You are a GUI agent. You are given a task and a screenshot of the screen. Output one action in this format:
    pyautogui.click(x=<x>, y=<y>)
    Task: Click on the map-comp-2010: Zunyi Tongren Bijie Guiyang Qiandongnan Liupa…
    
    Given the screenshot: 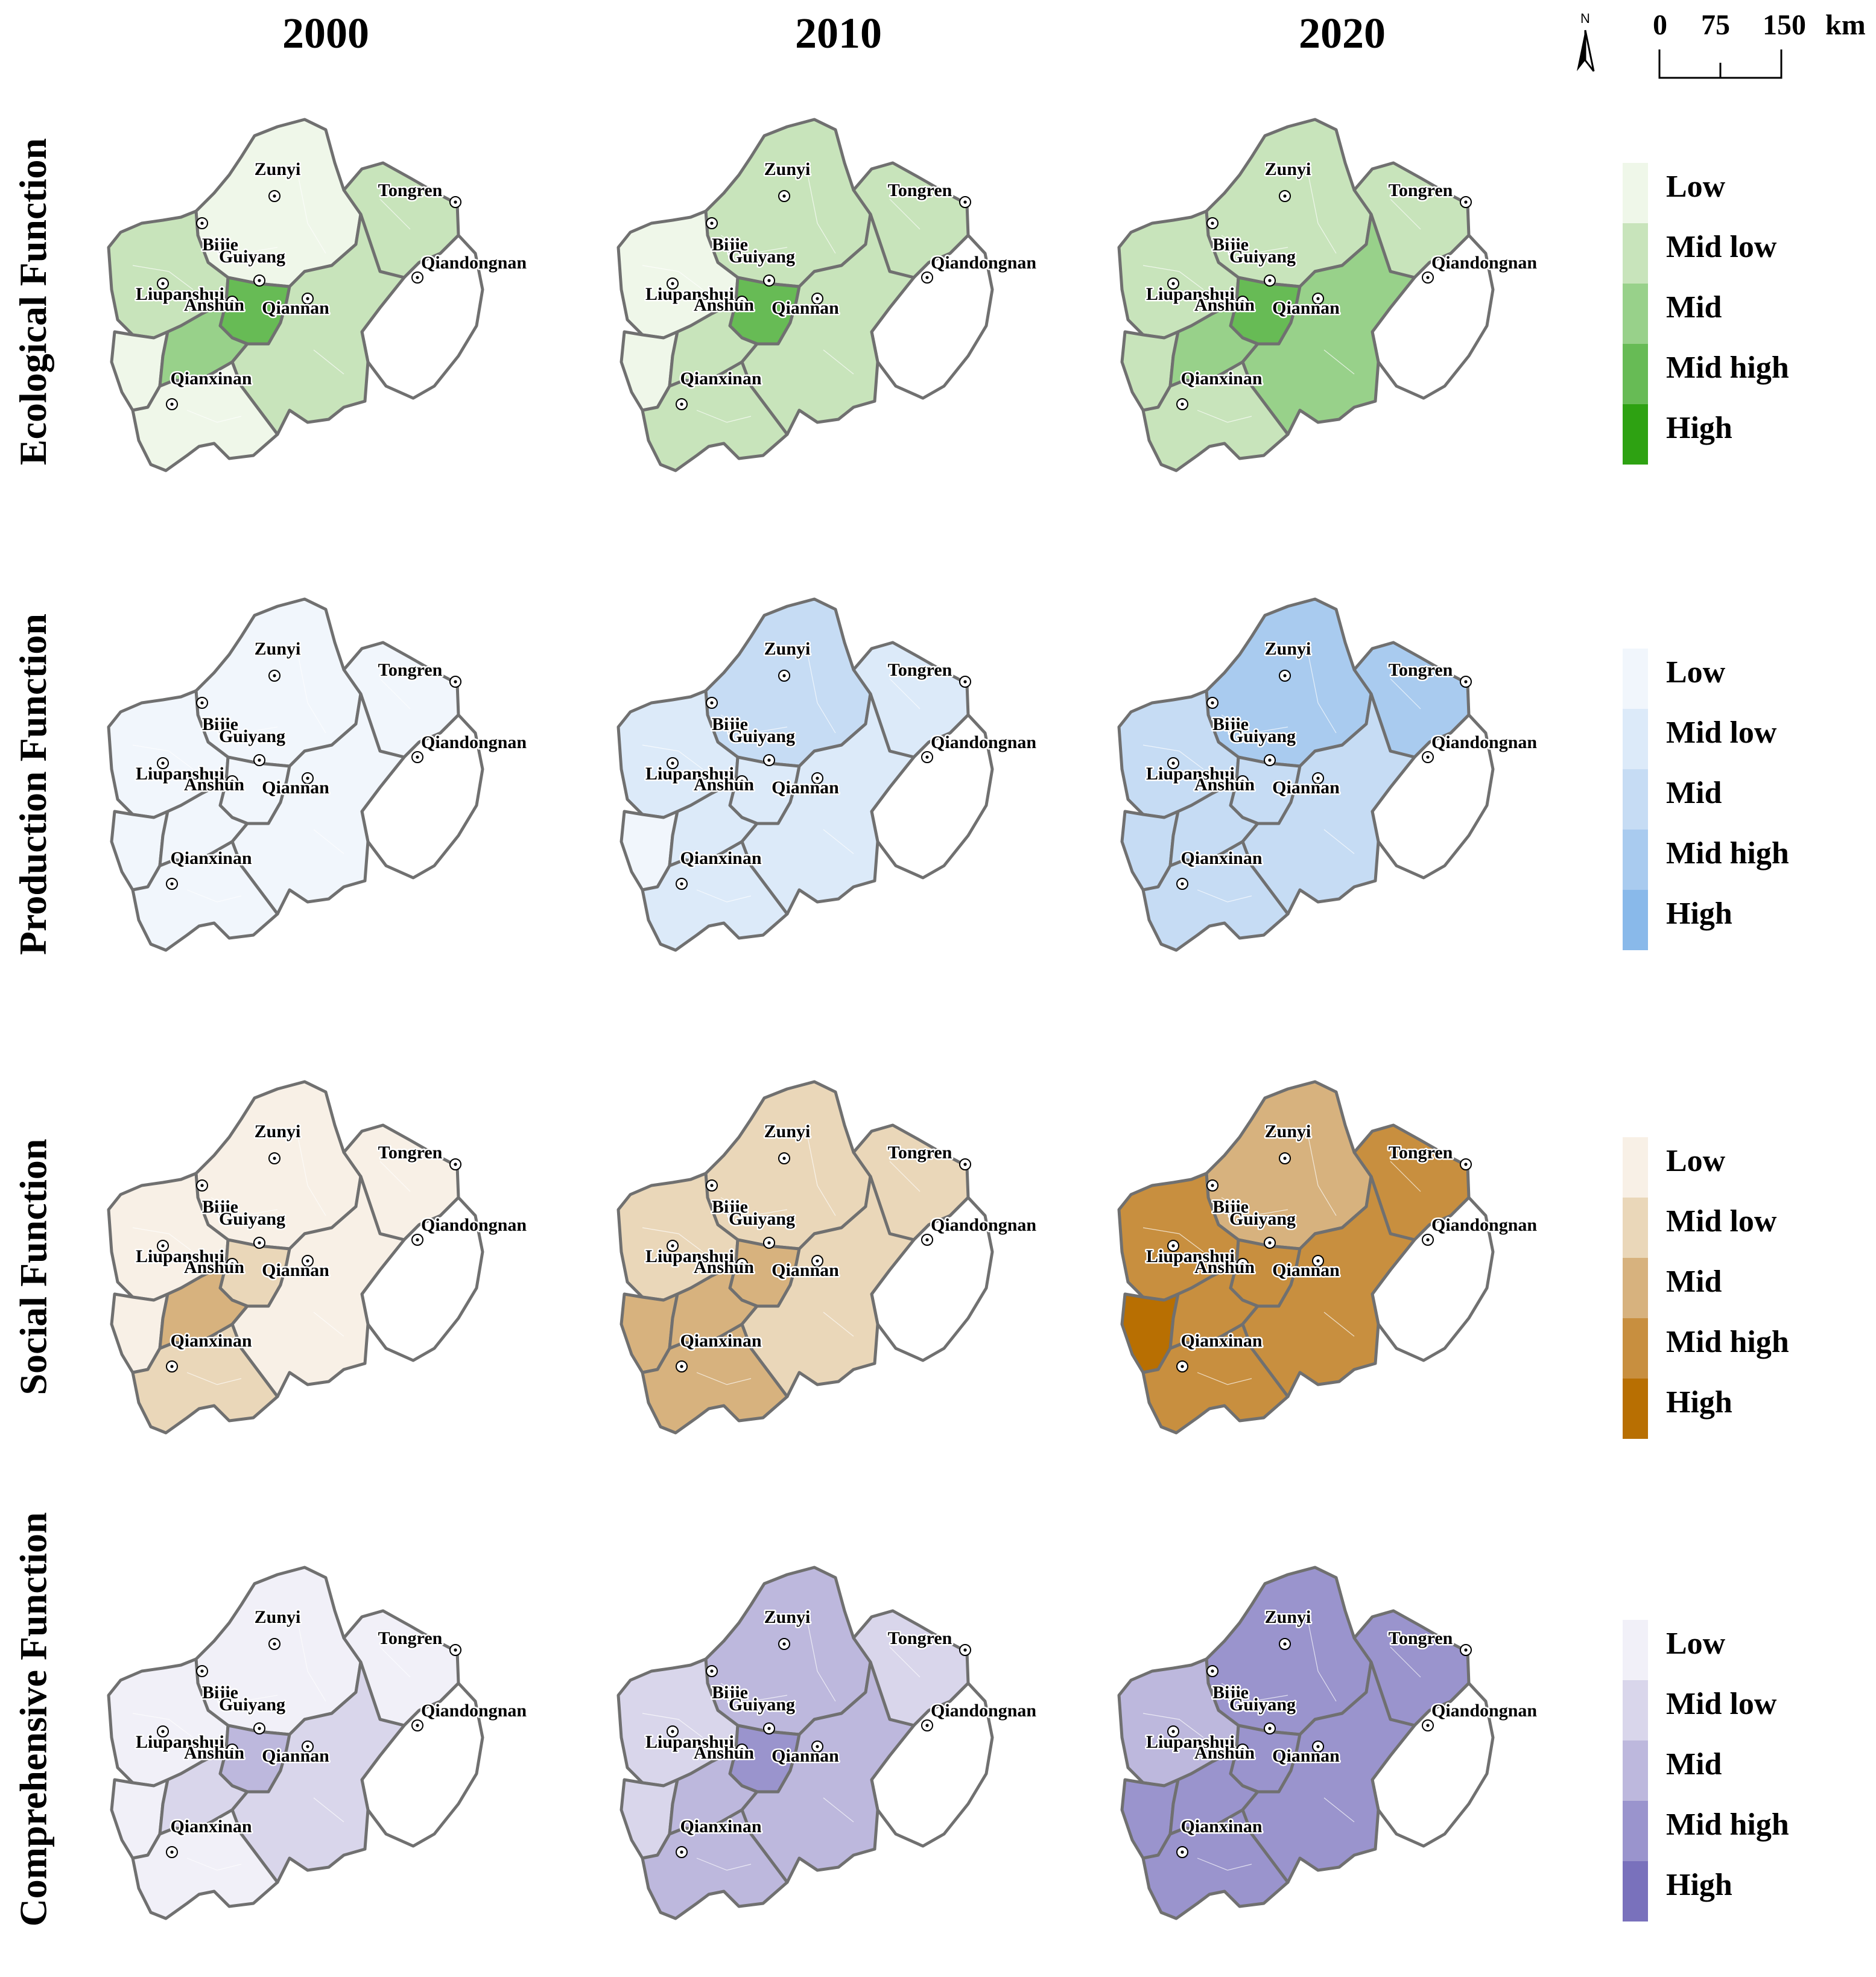 What is the action you would take?
    pyautogui.click(x=805, y=1725)
    